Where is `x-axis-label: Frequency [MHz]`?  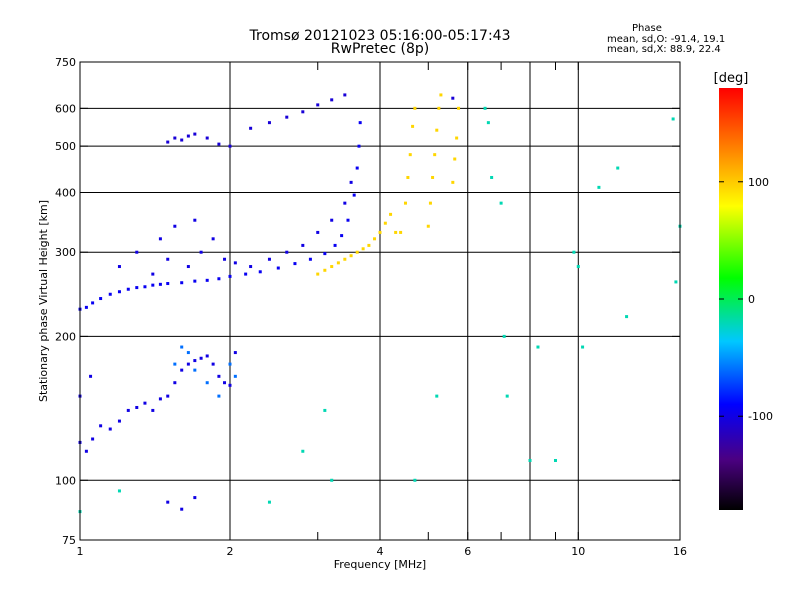
x-axis-label: Frequency [MHz] is located at coordinates (380, 564).